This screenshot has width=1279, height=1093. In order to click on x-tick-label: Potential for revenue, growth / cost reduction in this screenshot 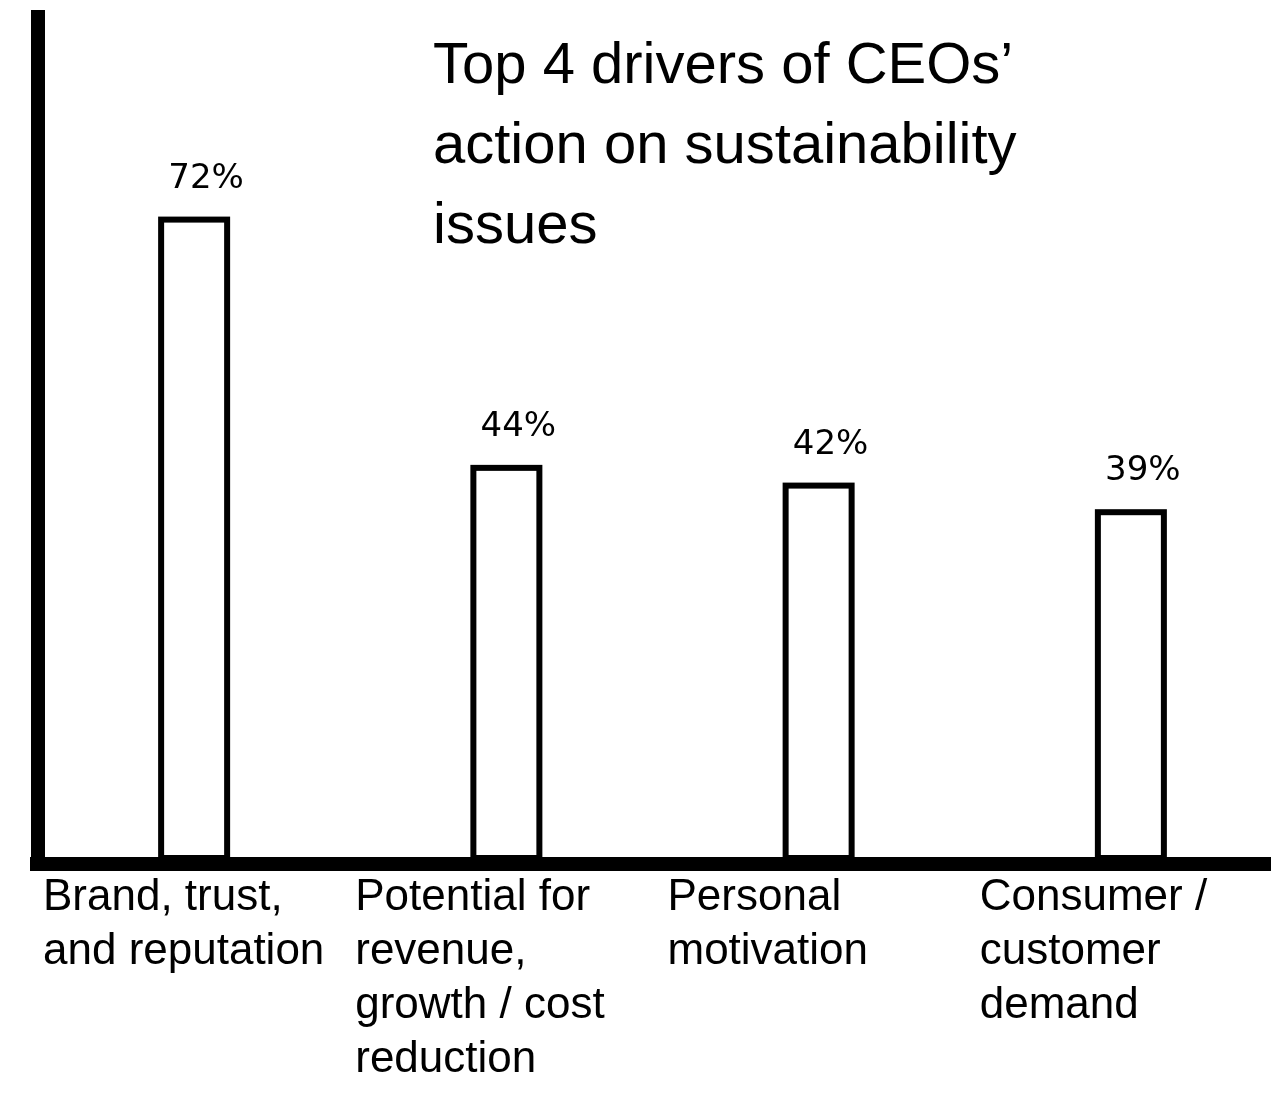, I will do `click(480, 975)`.